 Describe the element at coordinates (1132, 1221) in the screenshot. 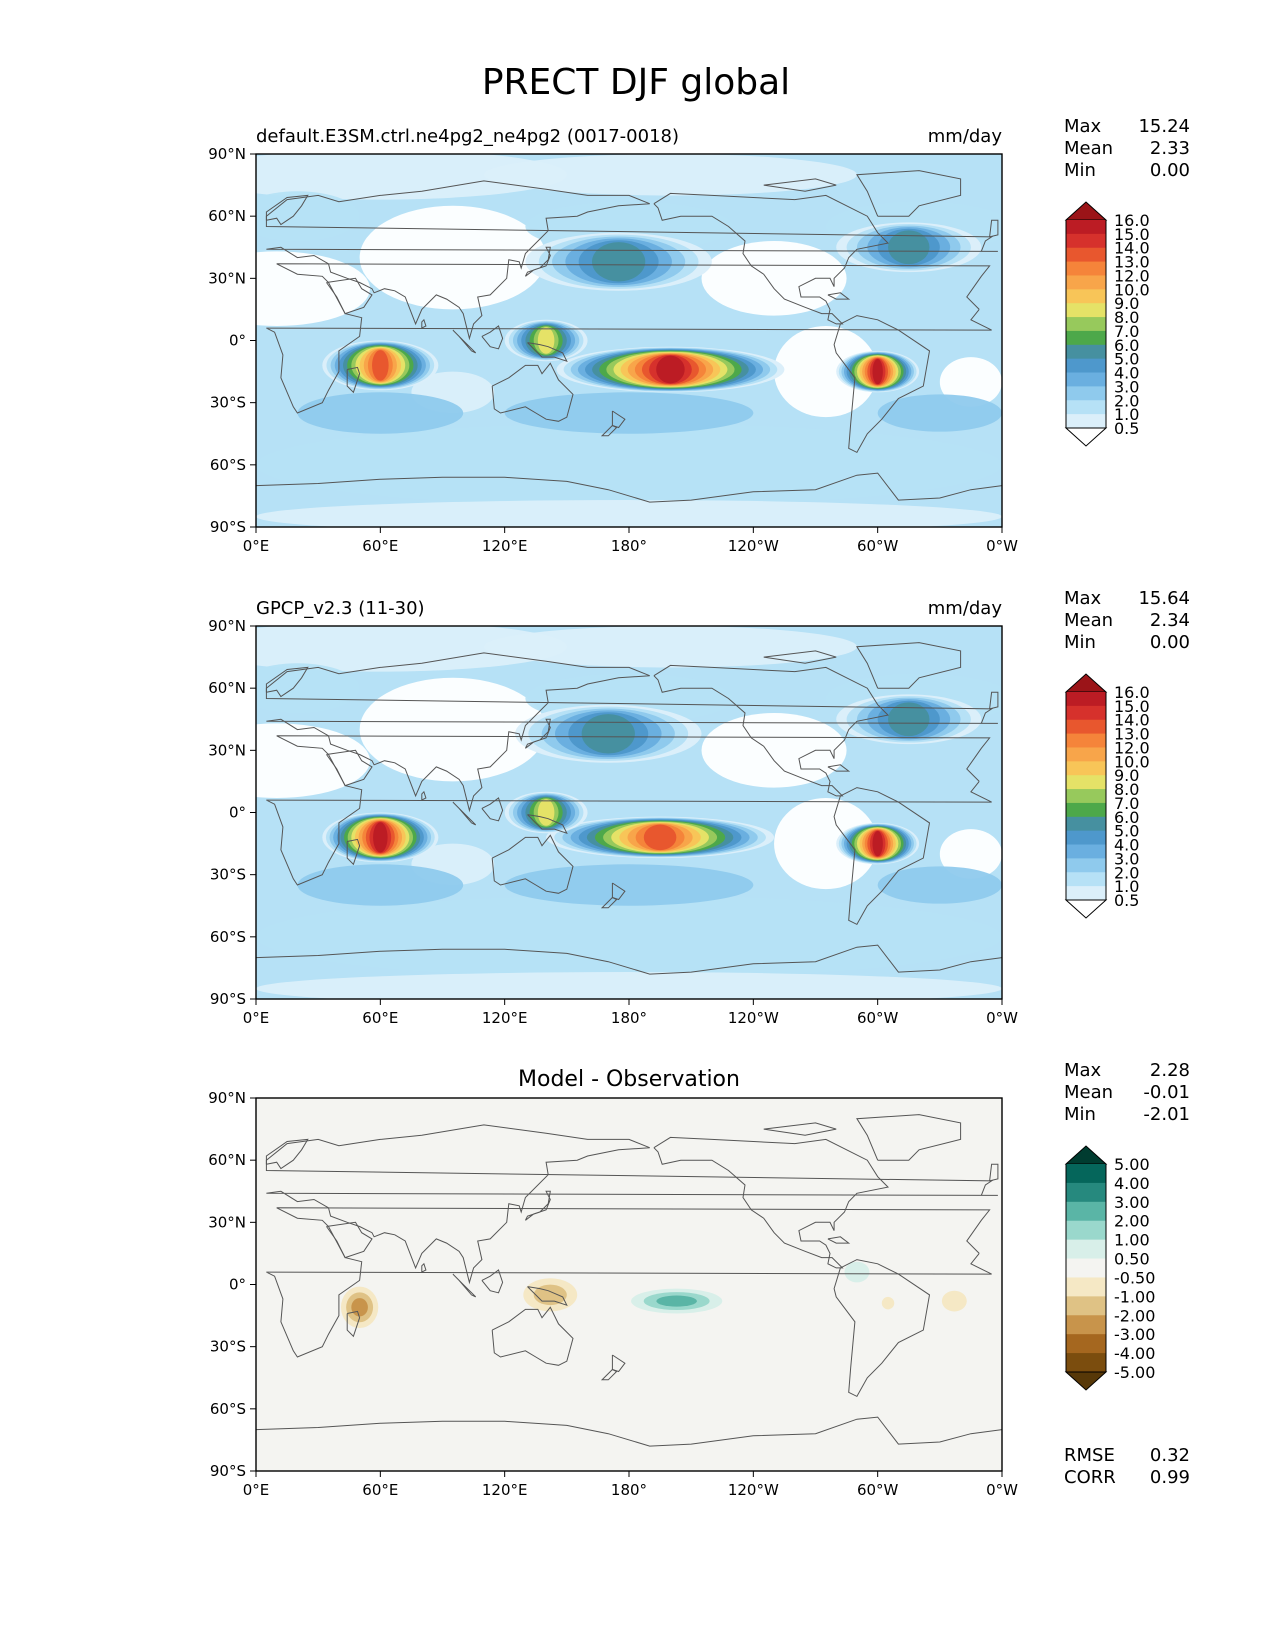

I see `colorbar-label: 2.00` at that location.